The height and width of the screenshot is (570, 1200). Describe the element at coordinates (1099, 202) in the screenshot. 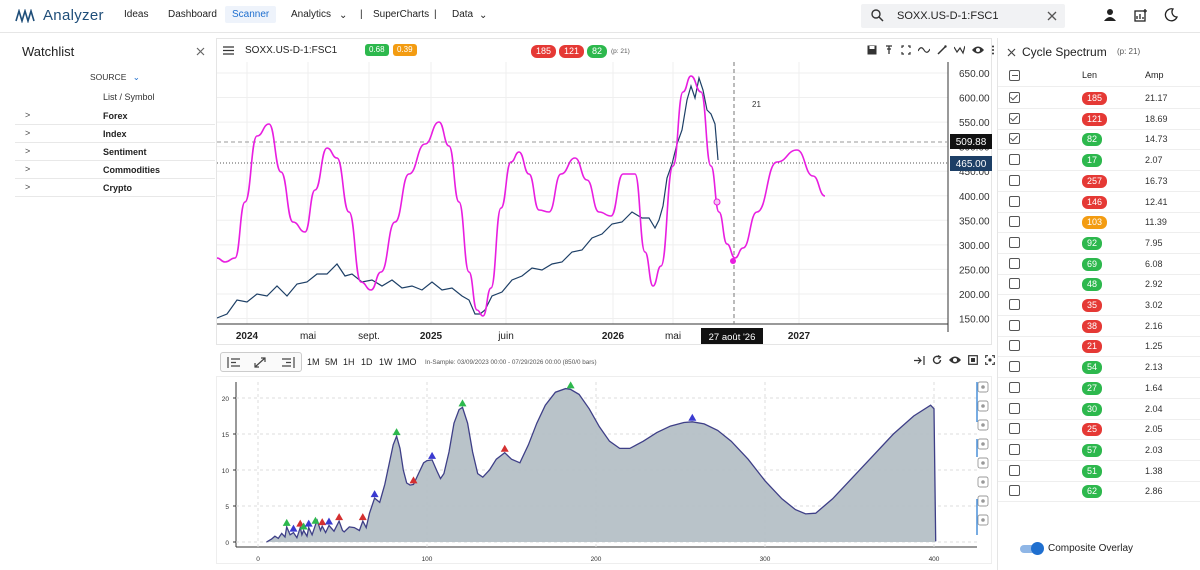

I see `cycle-row: 146 12.41` at that location.